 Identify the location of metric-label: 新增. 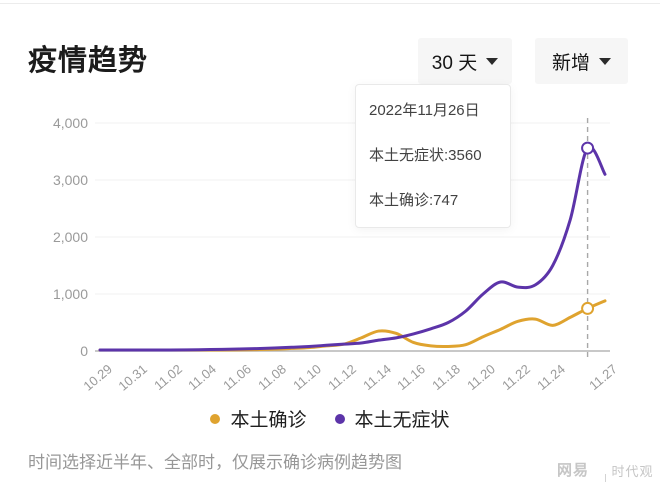
(570, 63).